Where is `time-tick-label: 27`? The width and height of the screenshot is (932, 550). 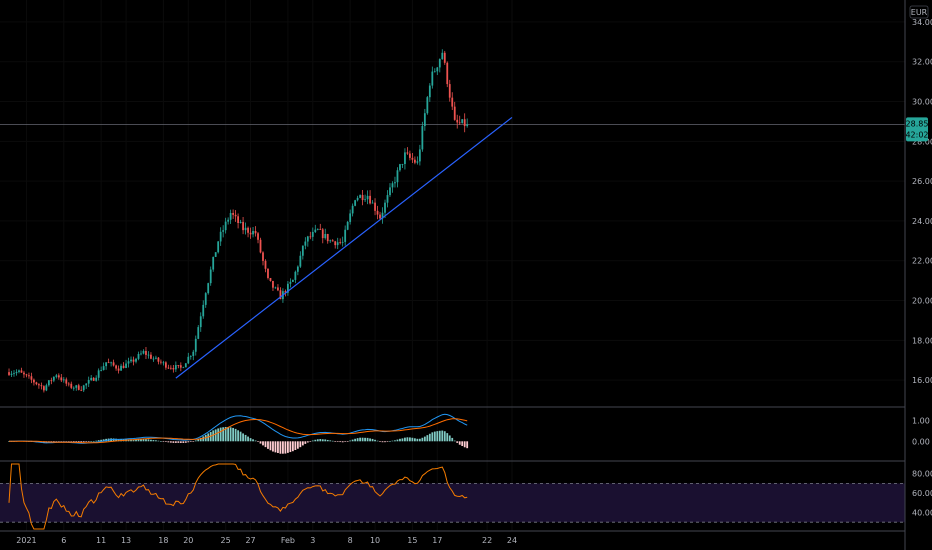 time-tick-label: 27 is located at coordinates (250, 540).